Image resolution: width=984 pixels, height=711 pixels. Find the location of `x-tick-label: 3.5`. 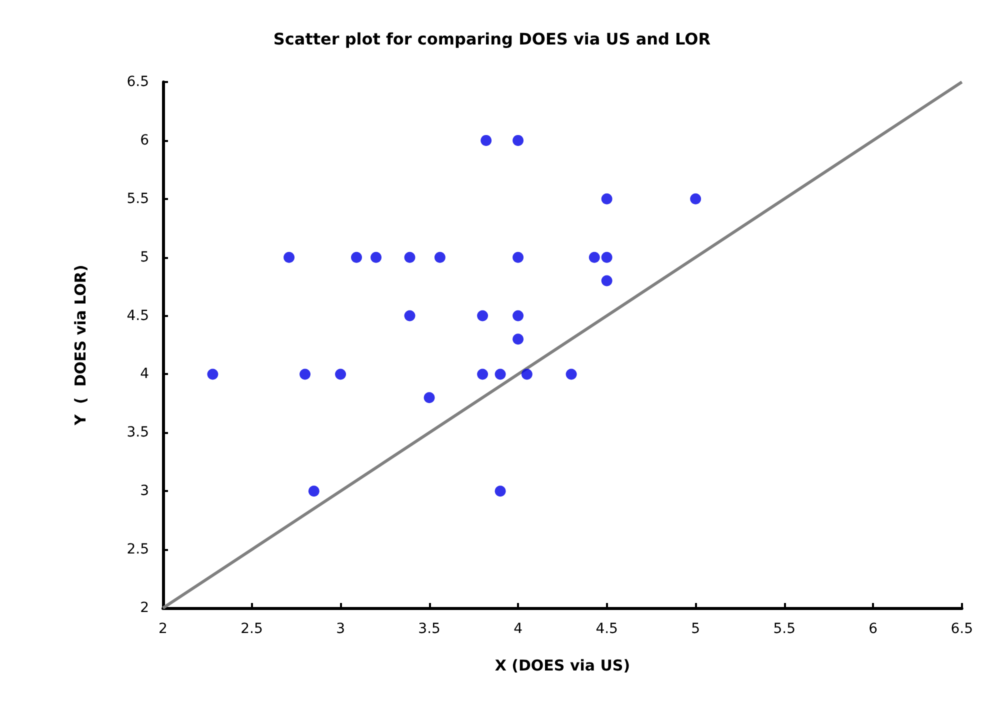

x-tick-label: 3.5 is located at coordinates (429, 629).